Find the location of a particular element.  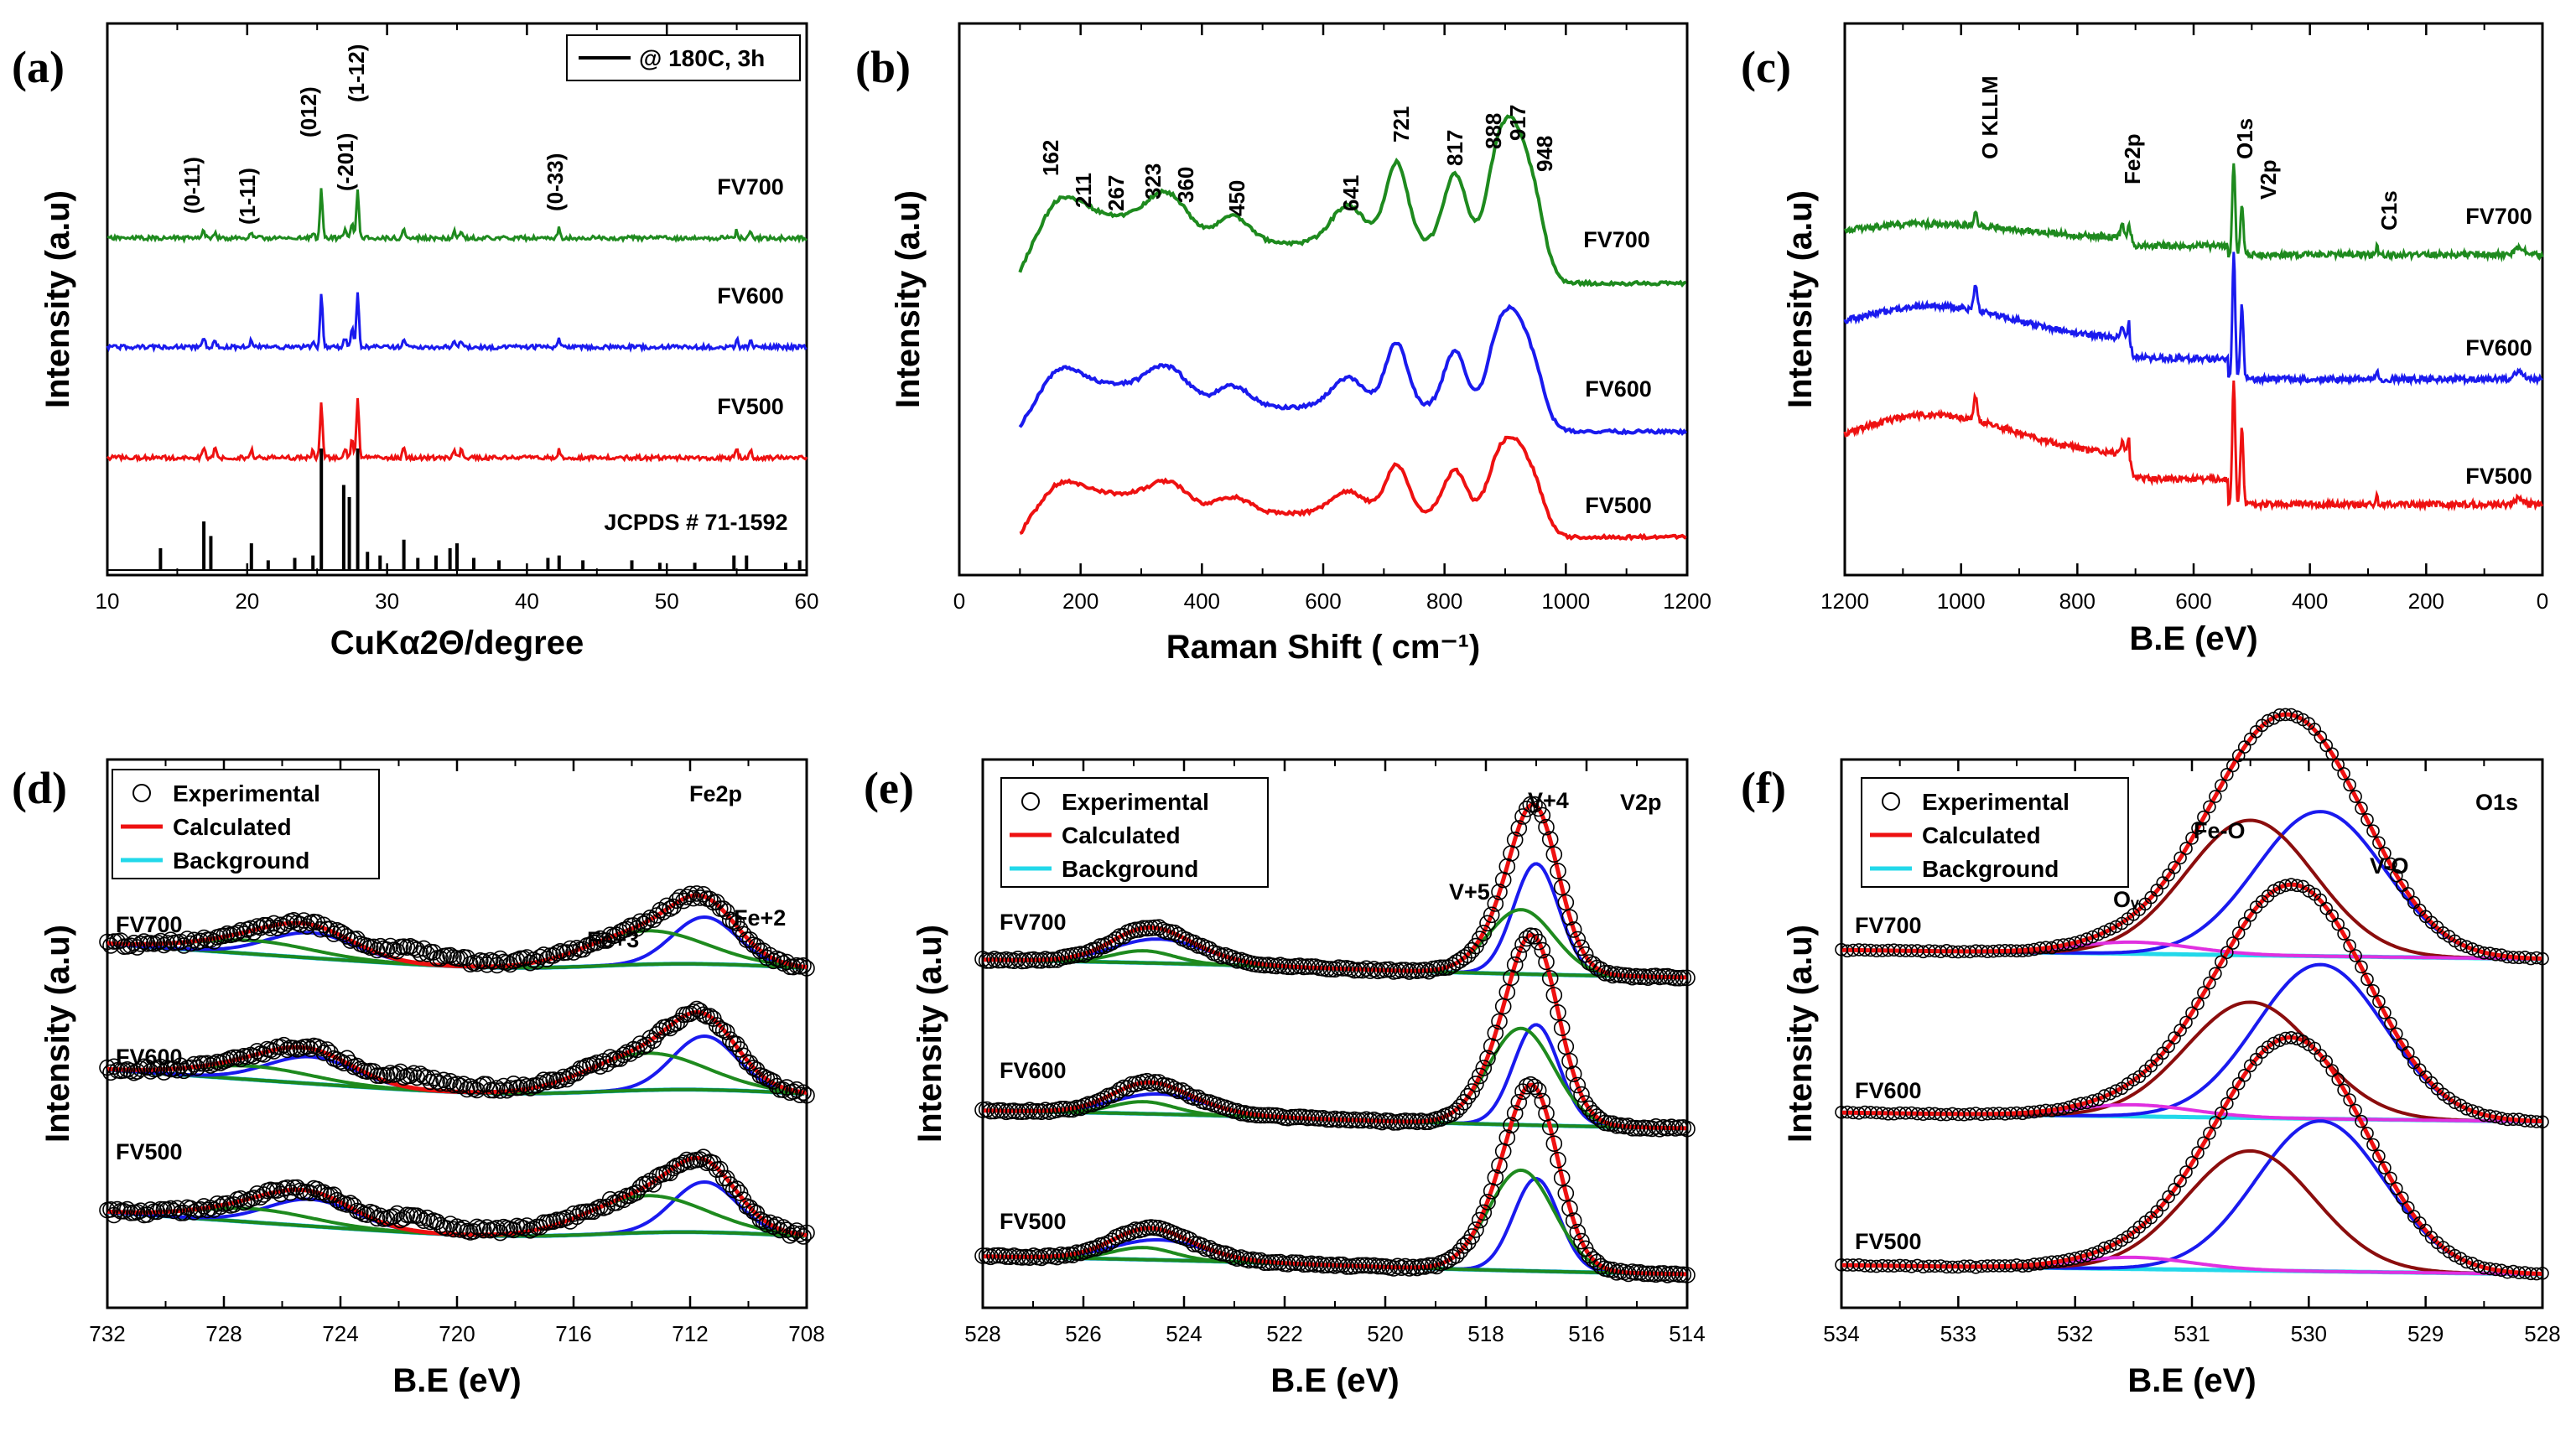

x-tick-label: 516 is located at coordinates (1586, 1333).